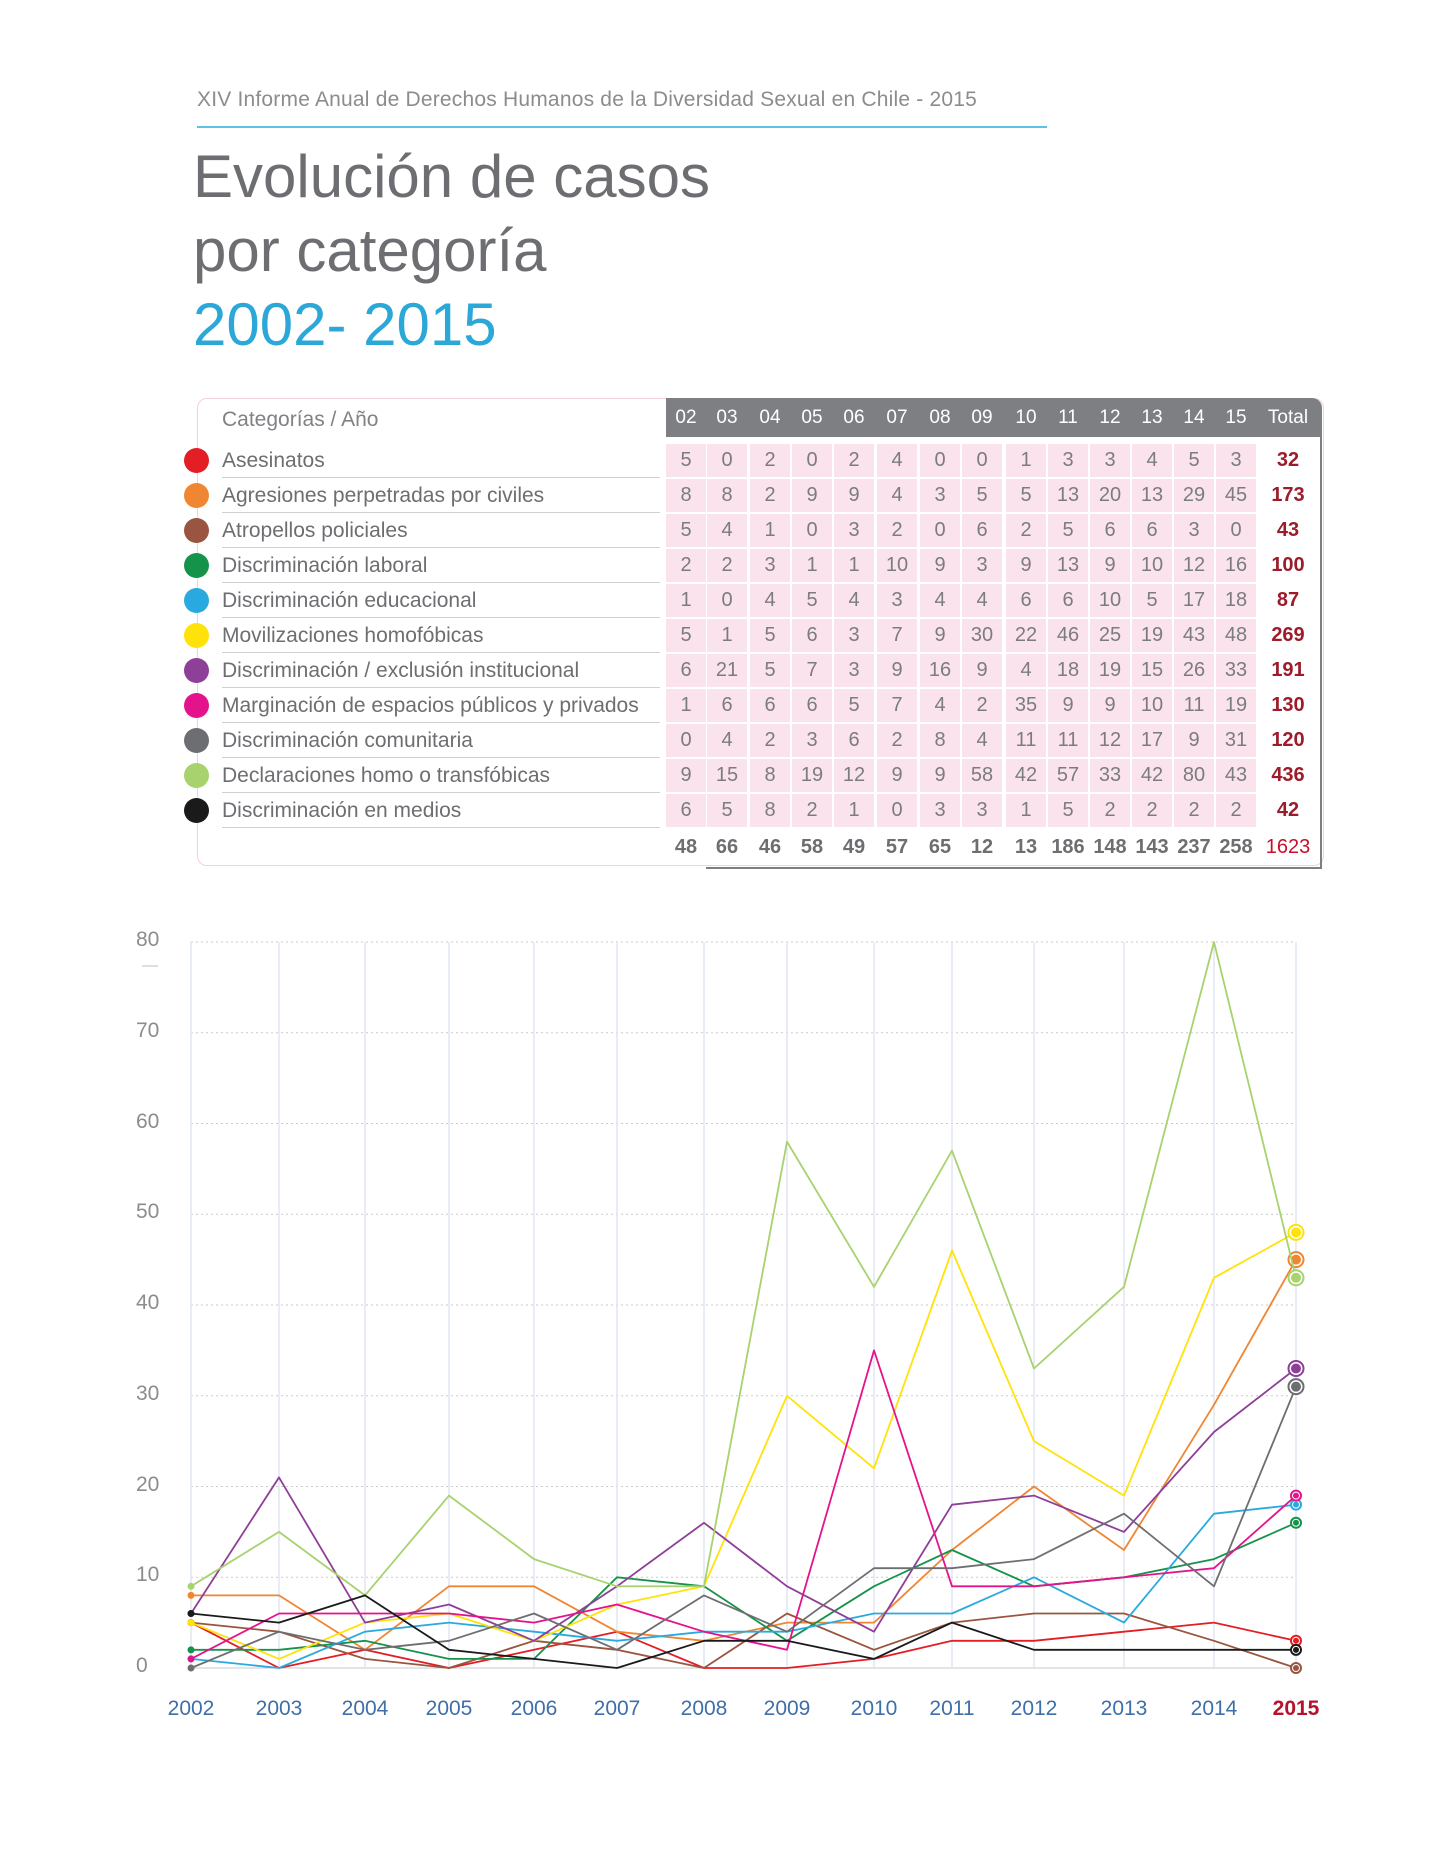 The height and width of the screenshot is (1864, 1440). What do you see at coordinates (349, 600) in the screenshot?
I see `category-label: Discriminación educacional` at bounding box center [349, 600].